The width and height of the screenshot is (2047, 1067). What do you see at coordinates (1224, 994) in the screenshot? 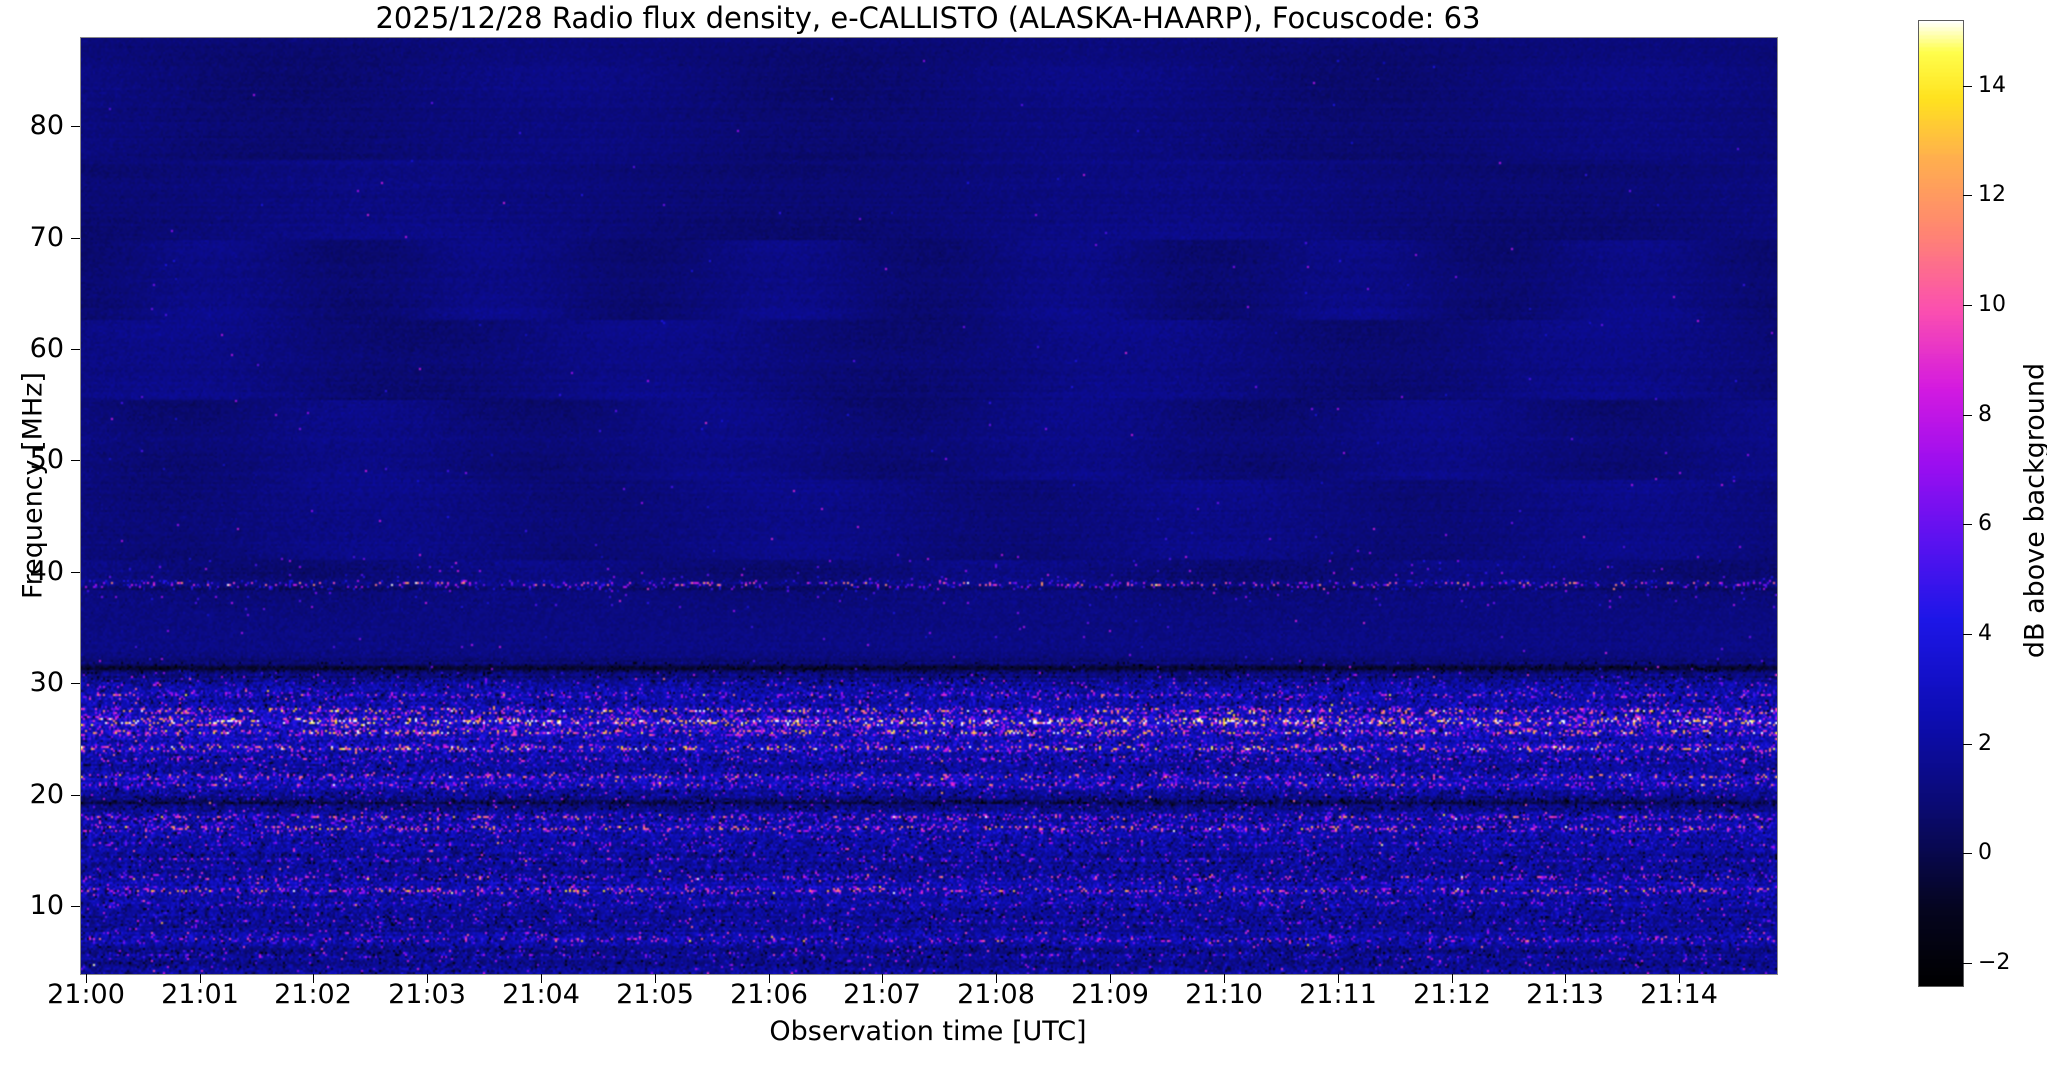
I see `x-tick-label: 21:10` at bounding box center [1224, 994].